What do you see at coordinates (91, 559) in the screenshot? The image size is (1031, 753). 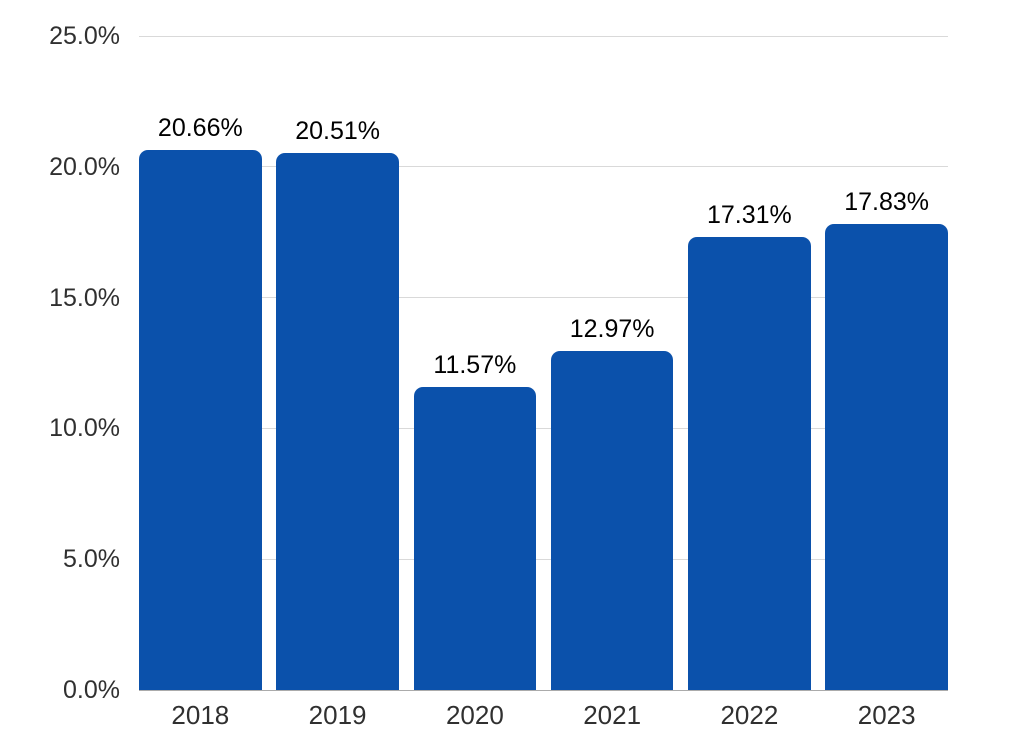 I see `y-tick-label: 5.0%` at bounding box center [91, 559].